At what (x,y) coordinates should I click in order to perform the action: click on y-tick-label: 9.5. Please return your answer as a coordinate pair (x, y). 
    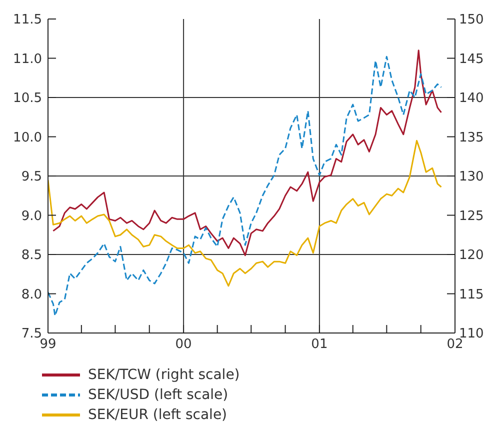
    Looking at the image, I should click on (31, 177).